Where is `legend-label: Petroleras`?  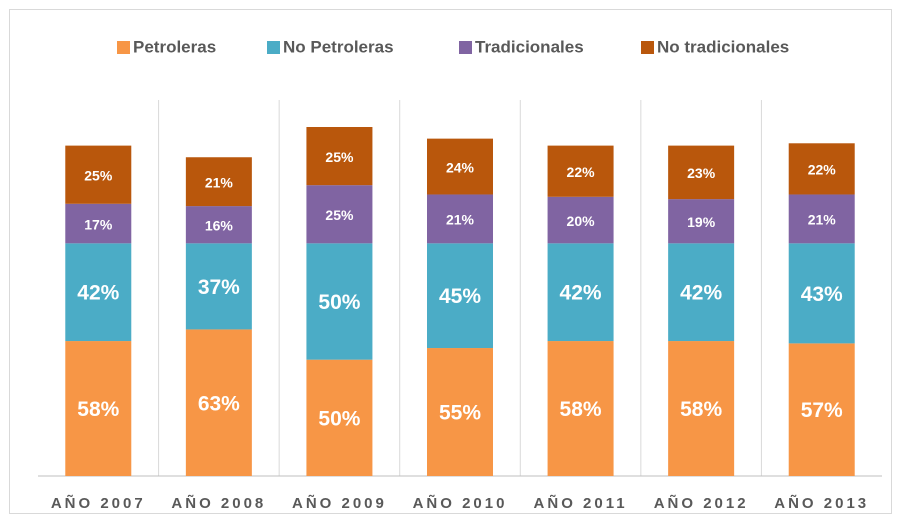
legend-label: Petroleras is located at coordinates (174, 46).